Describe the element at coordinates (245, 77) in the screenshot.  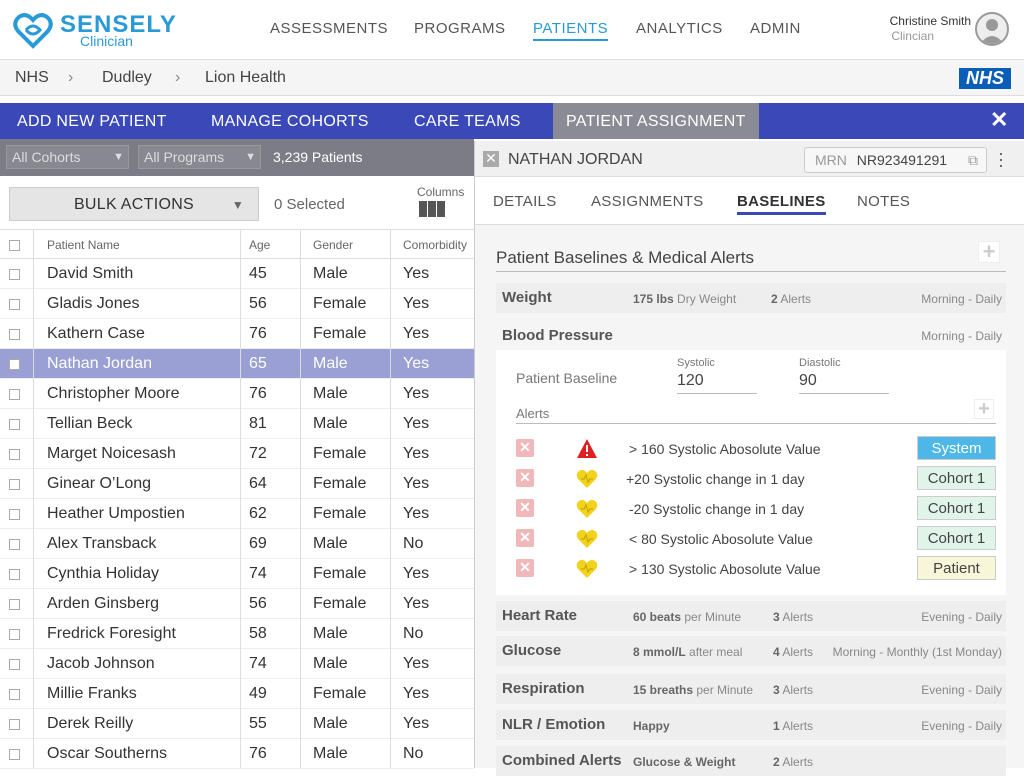
I see `breadcrumb-lion-health: Lion Health` at that location.